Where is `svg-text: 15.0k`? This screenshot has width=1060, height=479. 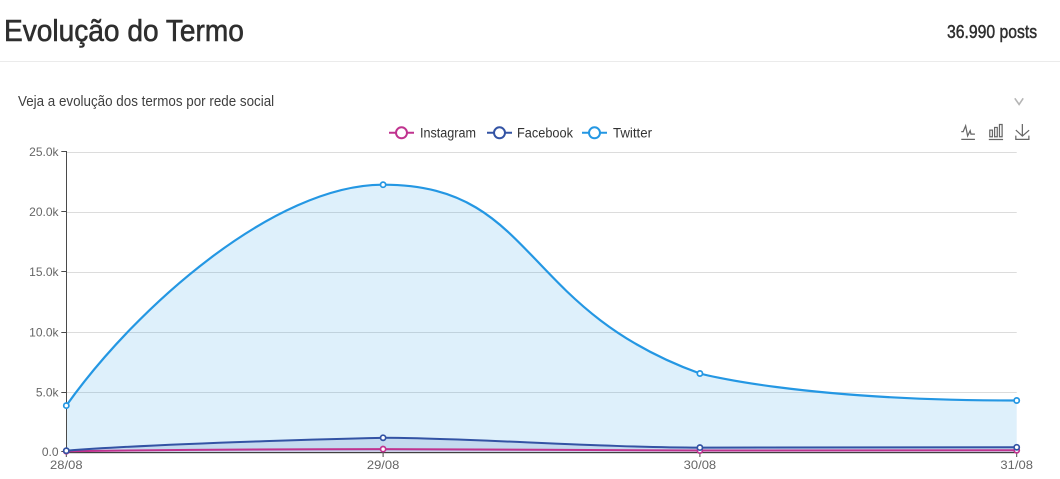 svg-text: 15.0k is located at coordinates (44, 272).